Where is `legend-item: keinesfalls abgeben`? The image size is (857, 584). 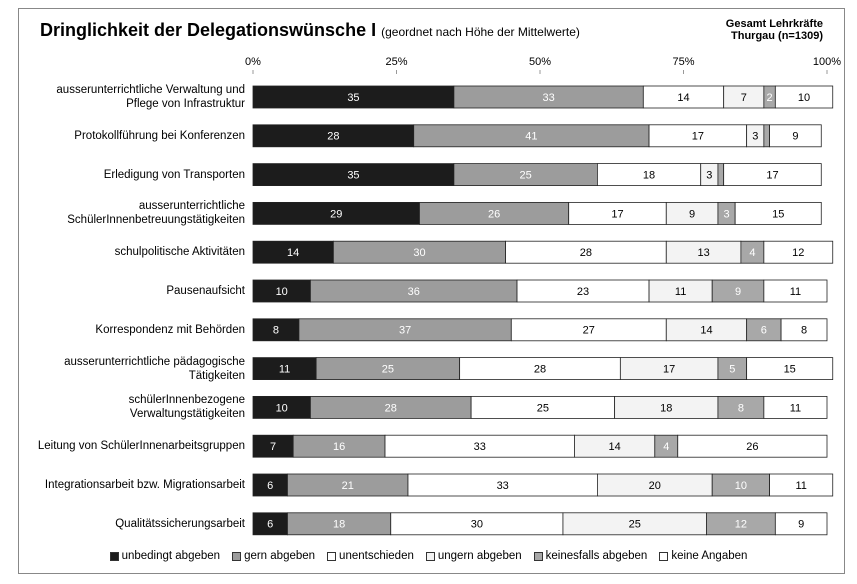
legend-item: keinesfalls abgeben is located at coordinates (590, 556).